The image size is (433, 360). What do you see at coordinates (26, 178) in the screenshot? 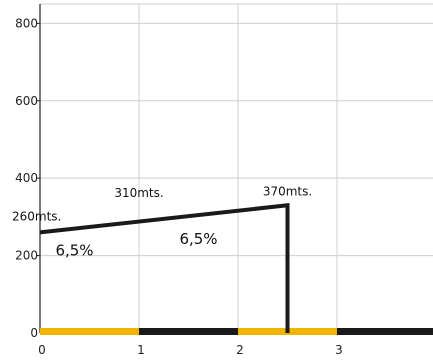
I see `y-tick-label: 400` at bounding box center [26, 178].